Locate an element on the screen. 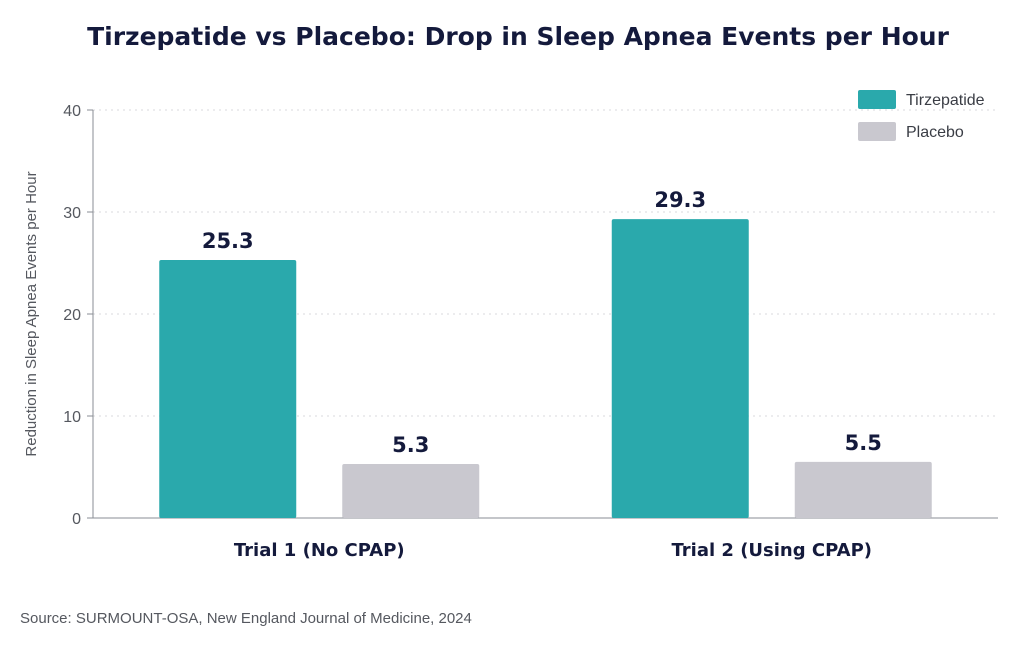 The width and height of the screenshot is (1024, 653). y-axis-label: Reduction in Sleep Apnea Events per Hour is located at coordinates (31, 313).